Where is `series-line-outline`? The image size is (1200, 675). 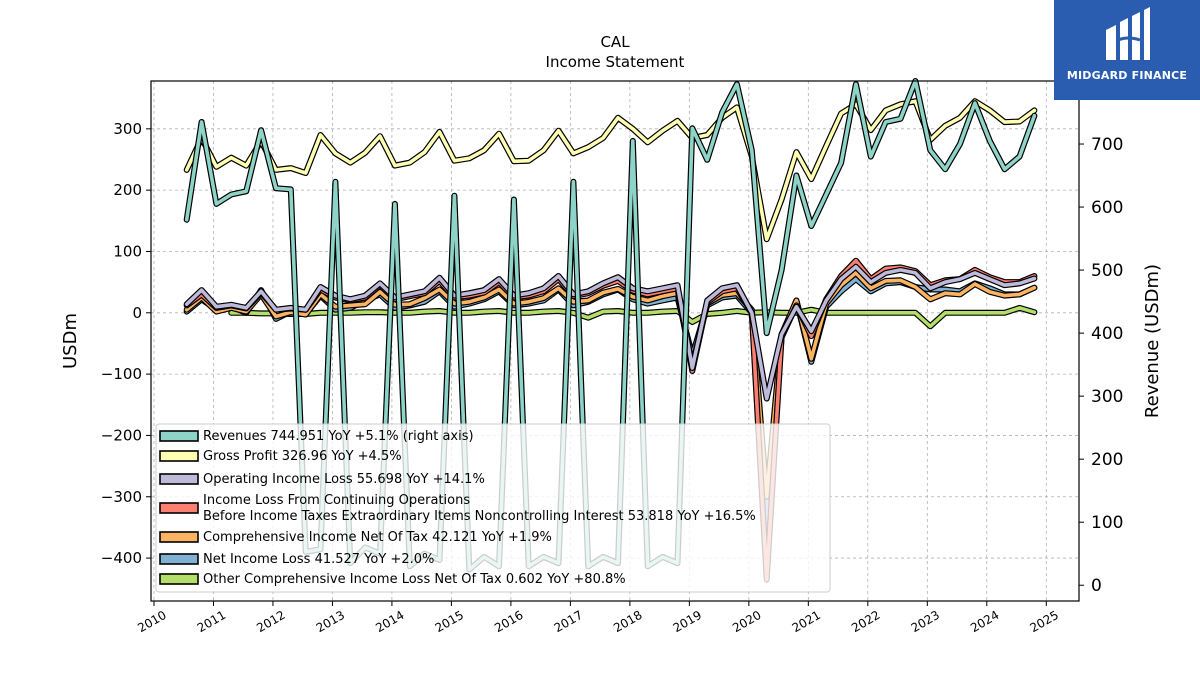
series-line-outline is located at coordinates (633, 317).